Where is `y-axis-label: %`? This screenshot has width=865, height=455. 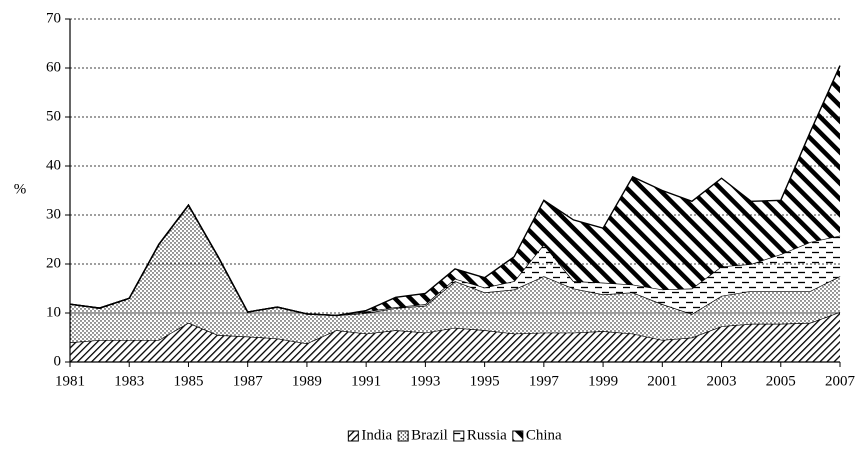
y-axis-label: % is located at coordinates (20, 189).